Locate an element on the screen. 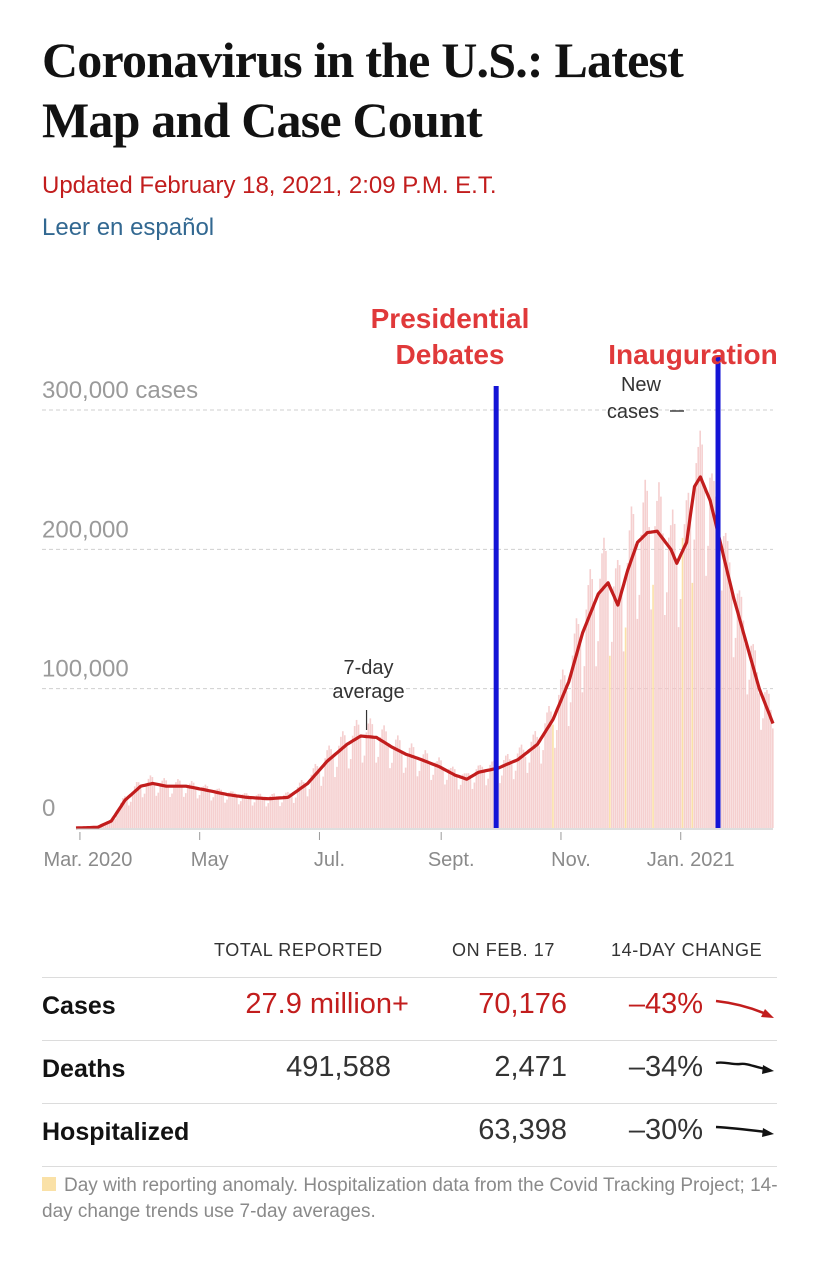 The width and height of the screenshot is (817, 1280). table-divider is located at coordinates (409, 1166).